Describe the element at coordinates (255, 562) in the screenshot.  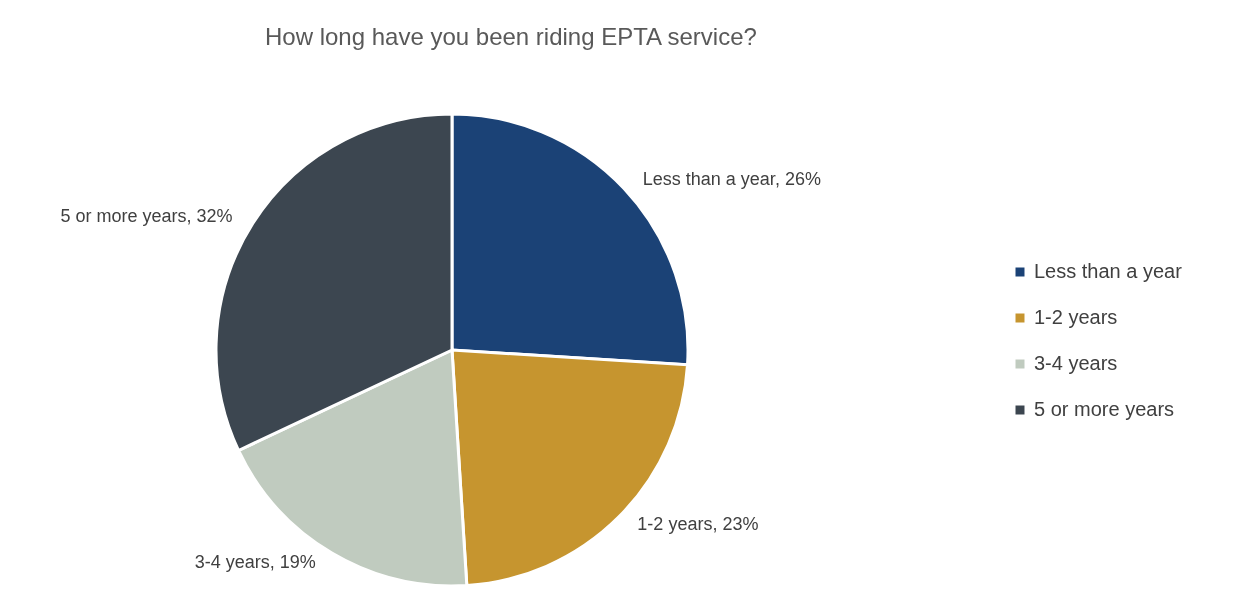
I see `data-label: 3-4 years, 19%` at that location.